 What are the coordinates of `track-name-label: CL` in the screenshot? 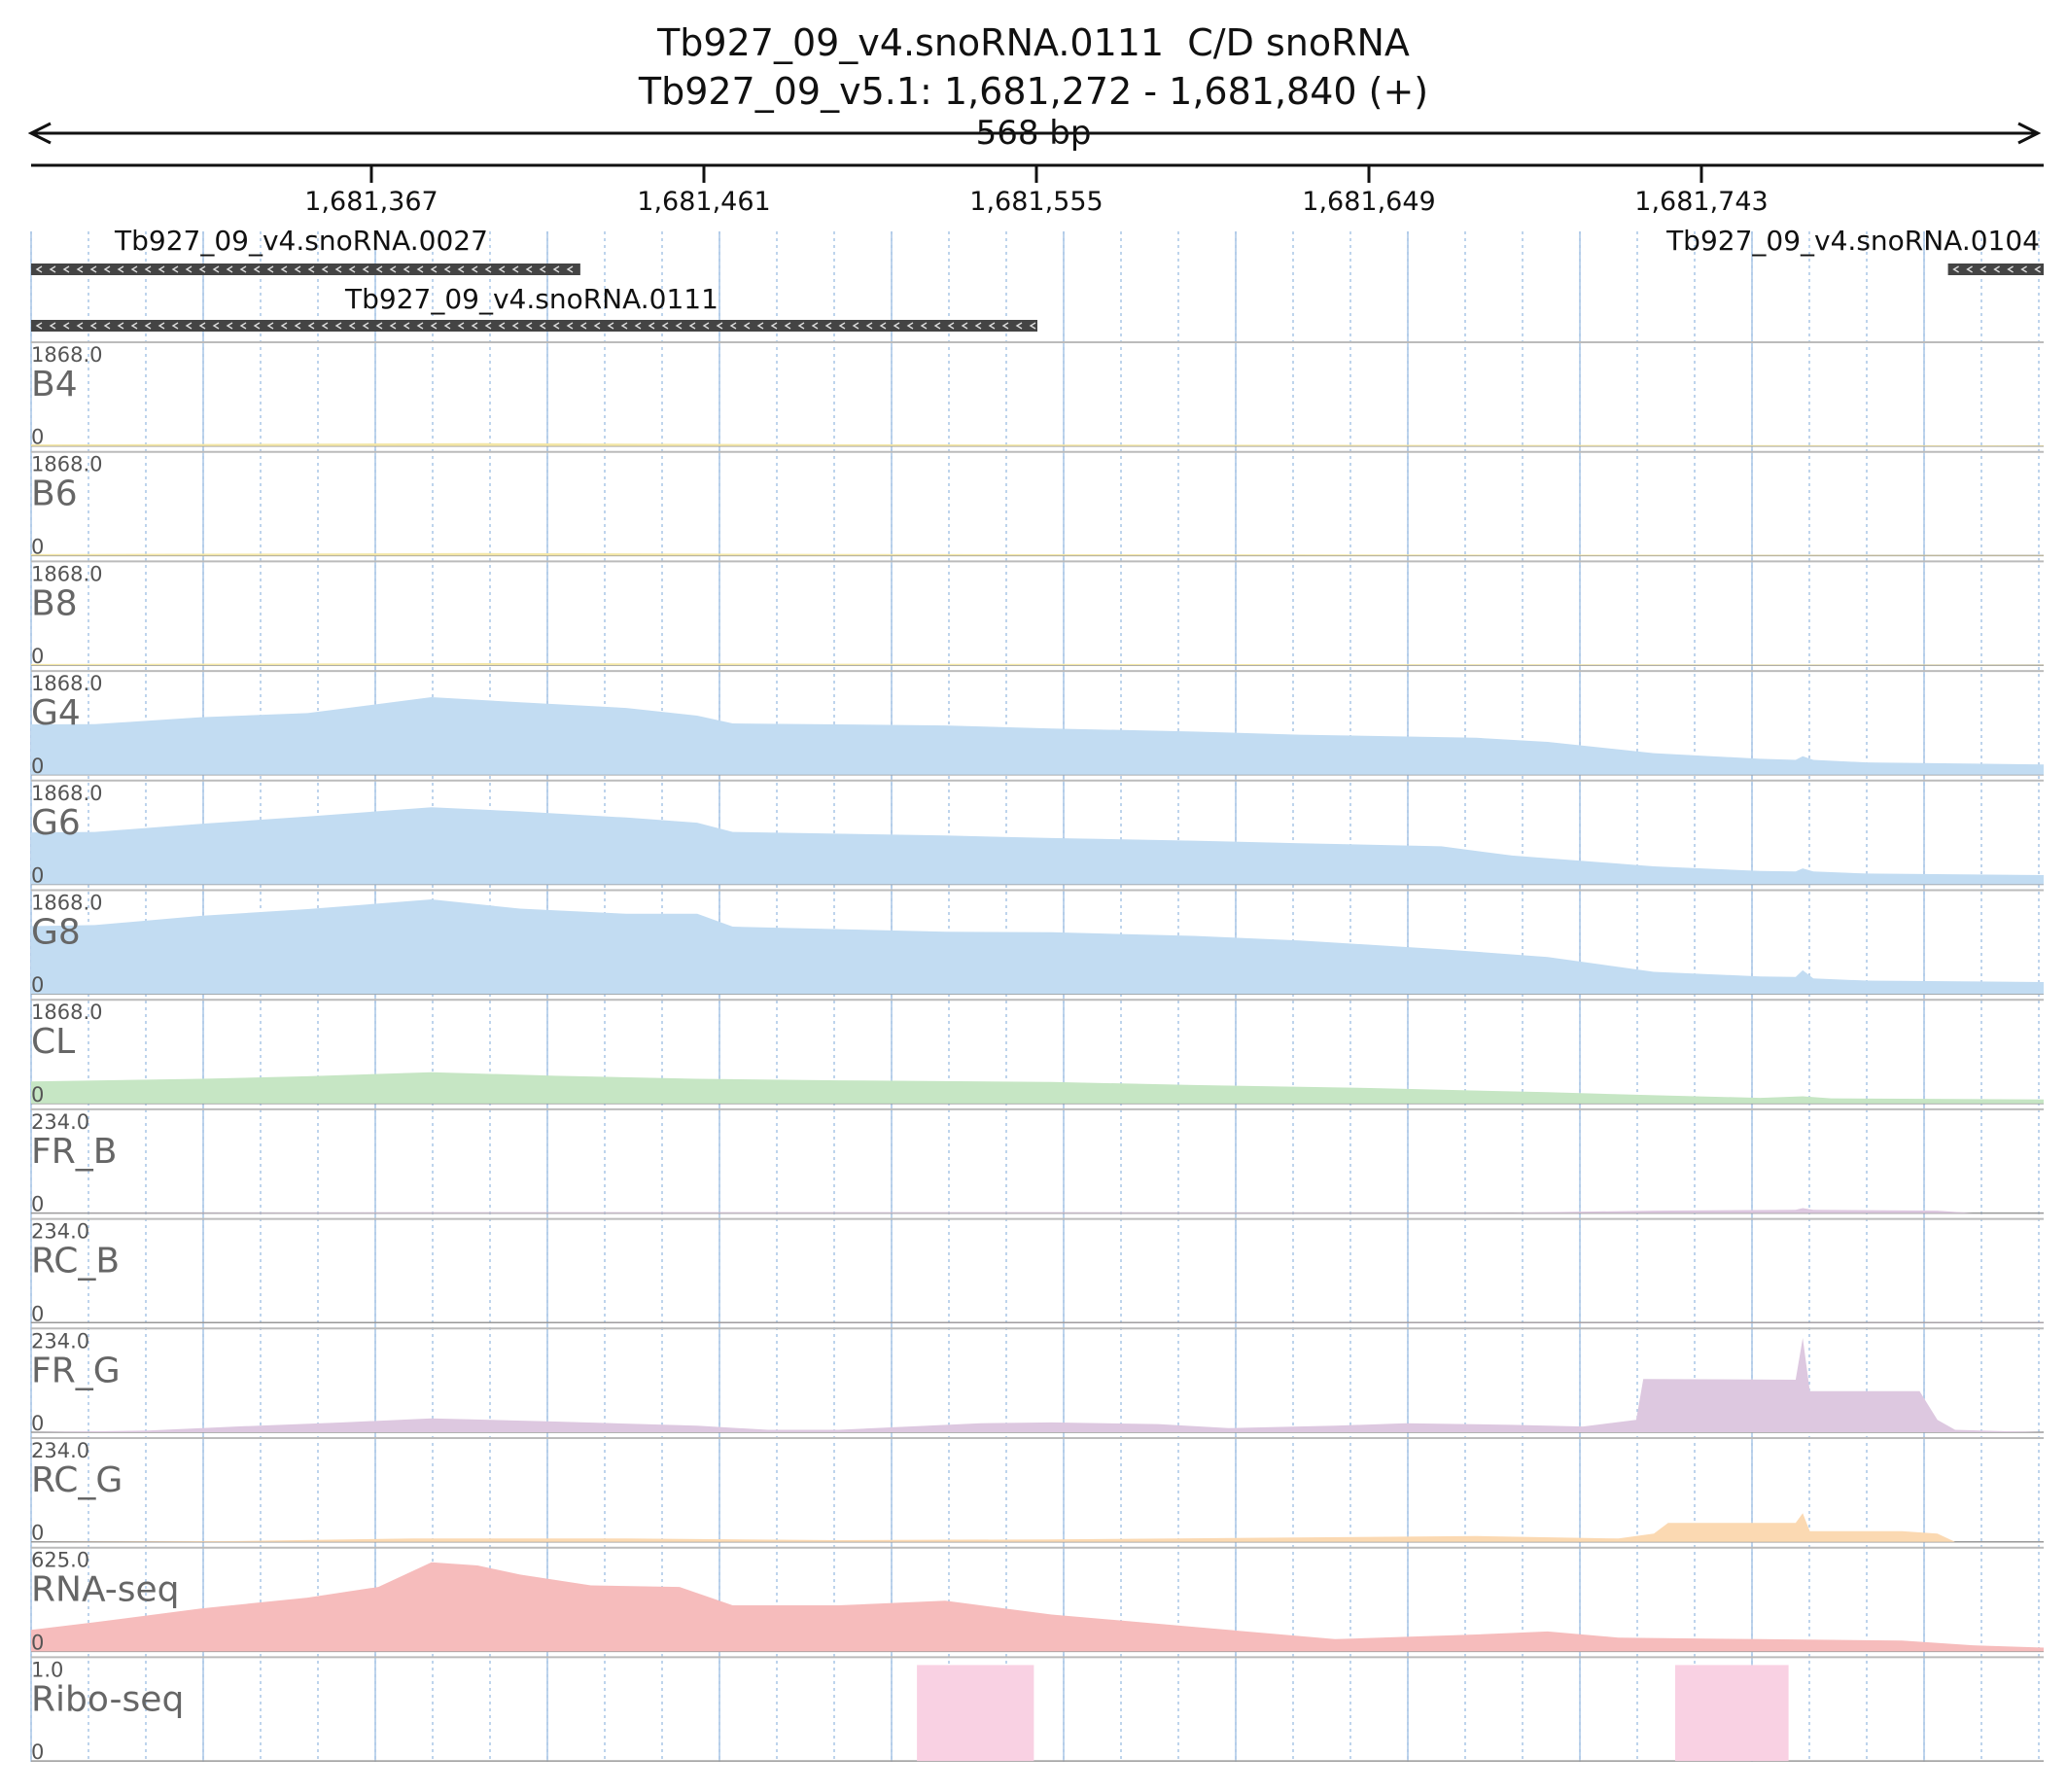 It's located at (53, 1042).